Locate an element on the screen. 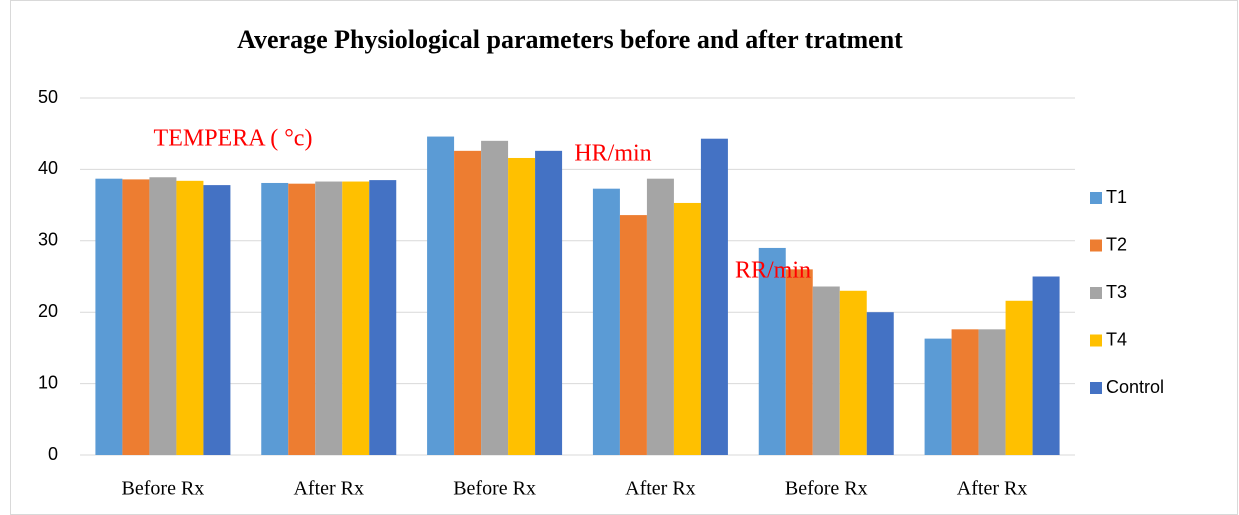 The height and width of the screenshot is (515, 1239). legend-label: T1 is located at coordinates (1116, 197).